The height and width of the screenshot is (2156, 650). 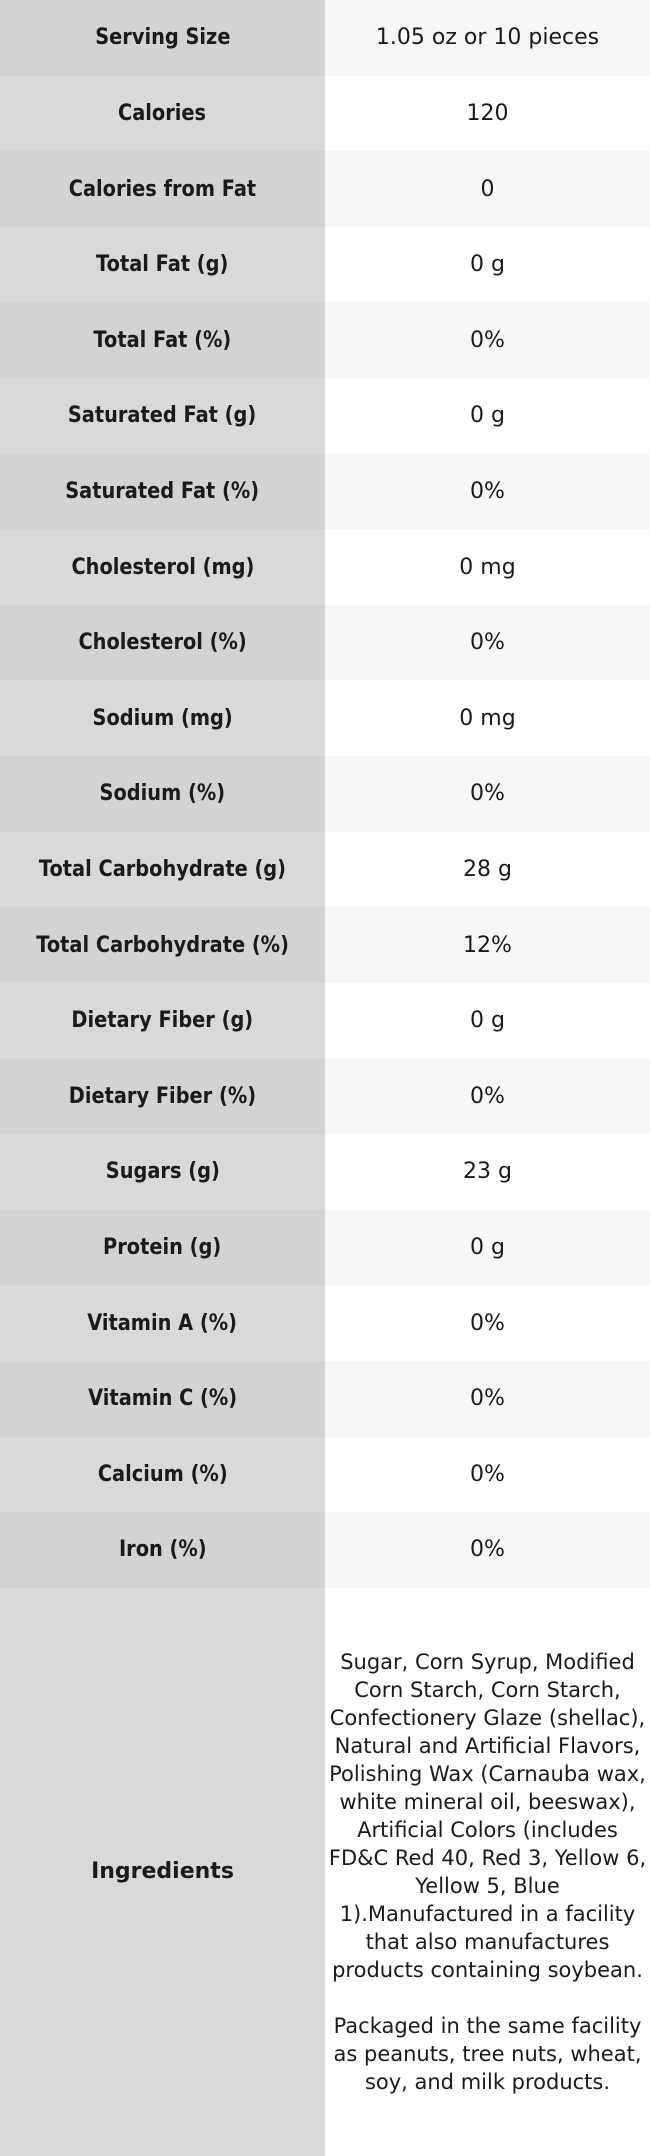 I want to click on row-label: Serving Size, so click(x=162, y=38).